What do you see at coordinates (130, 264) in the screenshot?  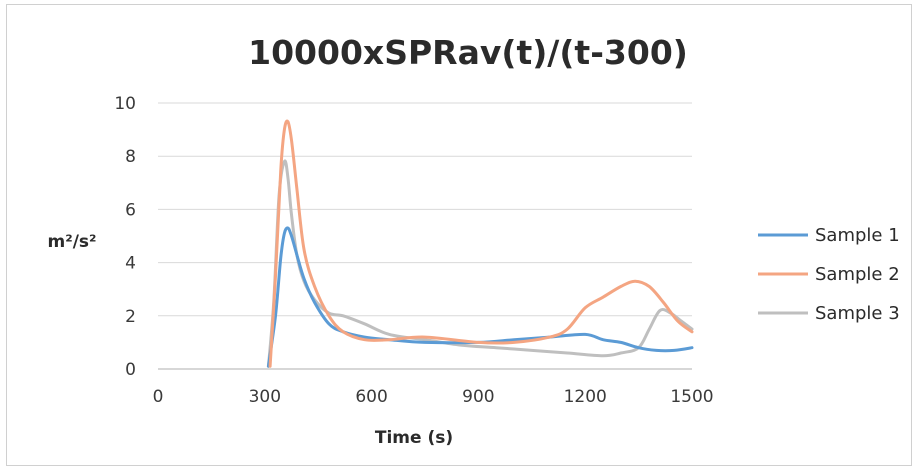 I see `y-tick-label: 4` at bounding box center [130, 264].